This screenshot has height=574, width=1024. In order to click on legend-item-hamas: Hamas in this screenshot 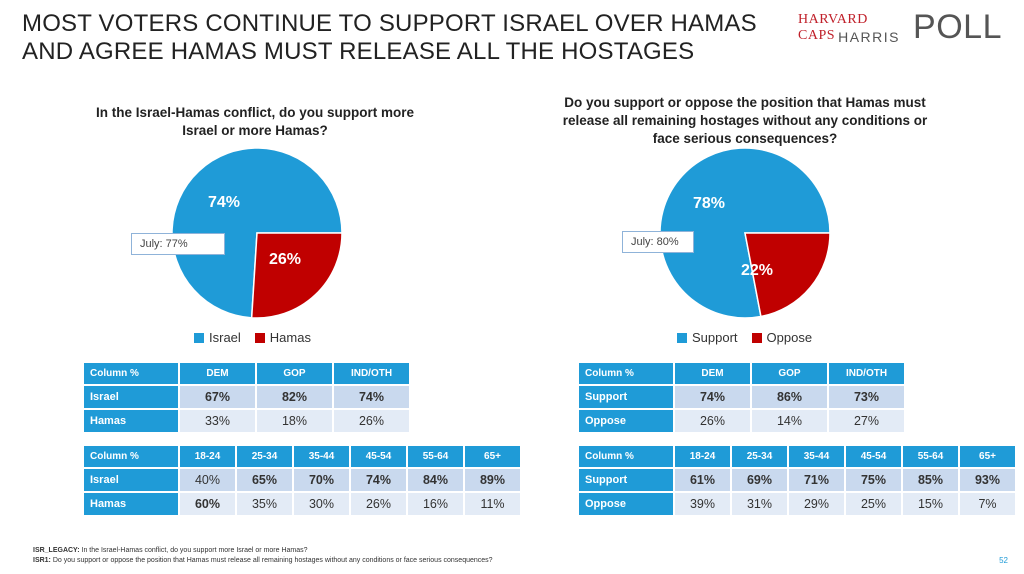, I will do `click(282, 337)`.